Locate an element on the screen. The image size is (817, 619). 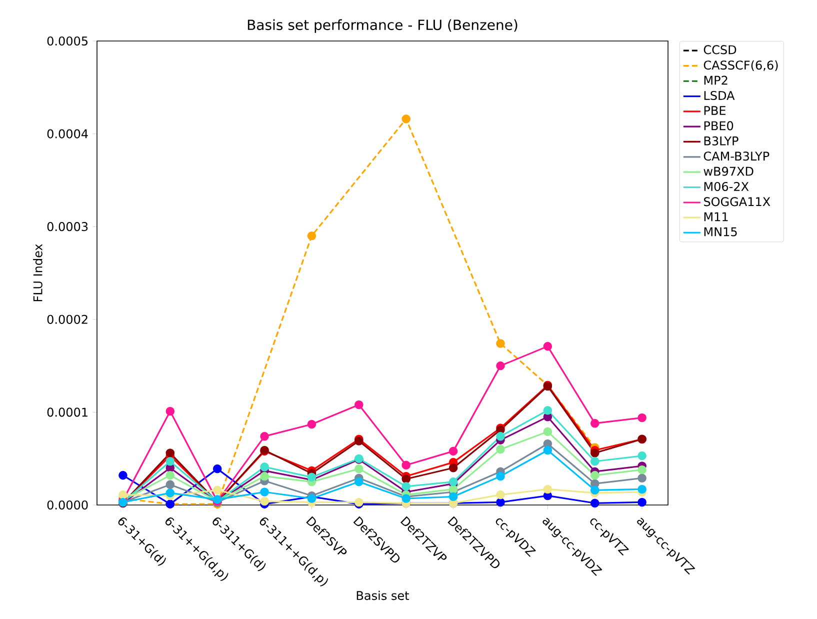
legend-label: MN15 is located at coordinates (720, 231).